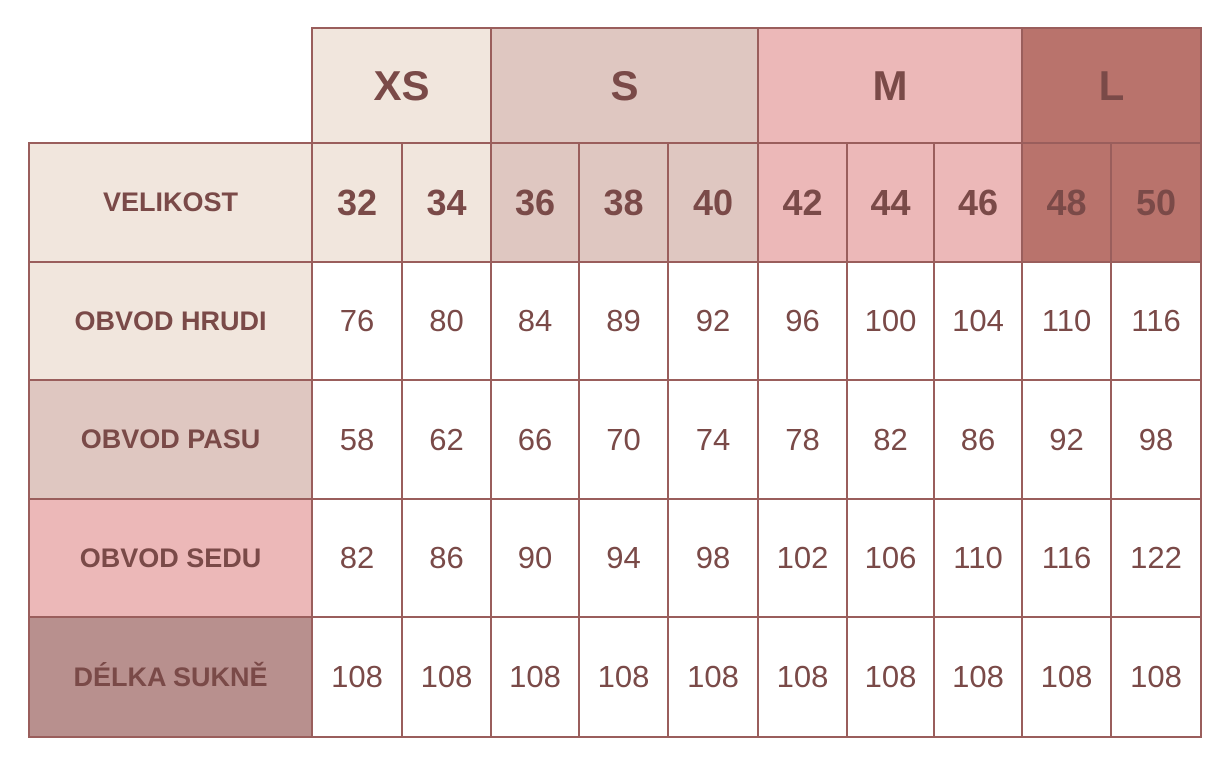 The image size is (1228, 765). What do you see at coordinates (713, 439) in the screenshot?
I see `measurement: 74` at bounding box center [713, 439].